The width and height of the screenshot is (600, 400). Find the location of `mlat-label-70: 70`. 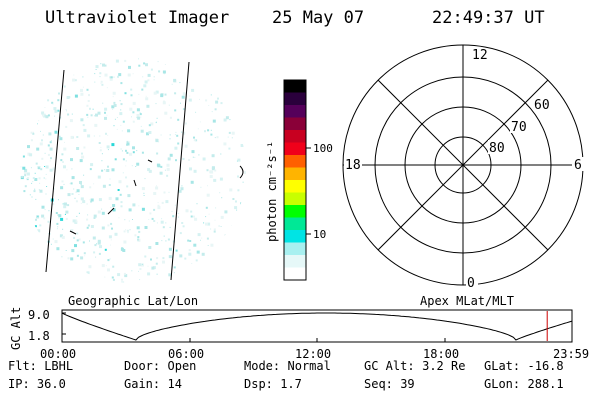

mlat-label-70: 70 is located at coordinates (519, 127).